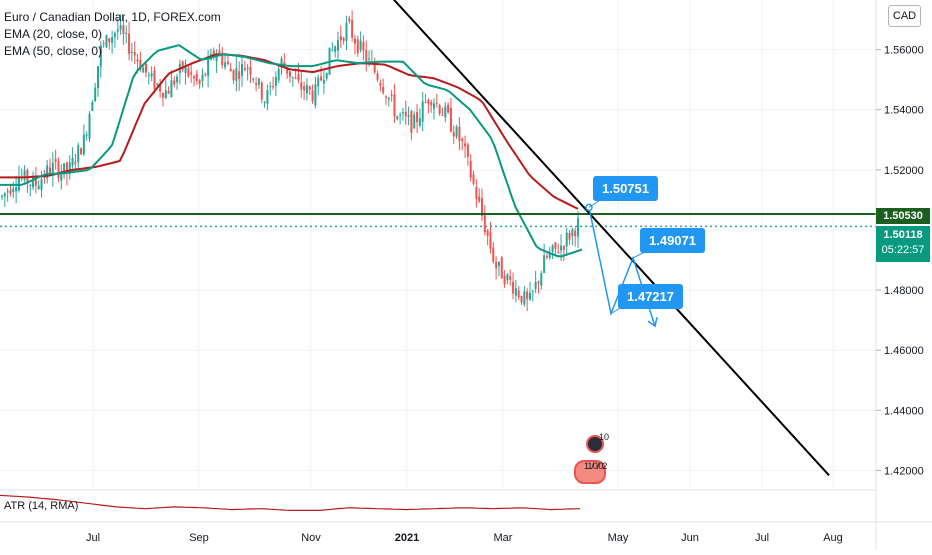 Image resolution: width=932 pixels, height=555 pixels. I want to click on event-icon-bottom-label: 11/0/02, so click(595, 466).